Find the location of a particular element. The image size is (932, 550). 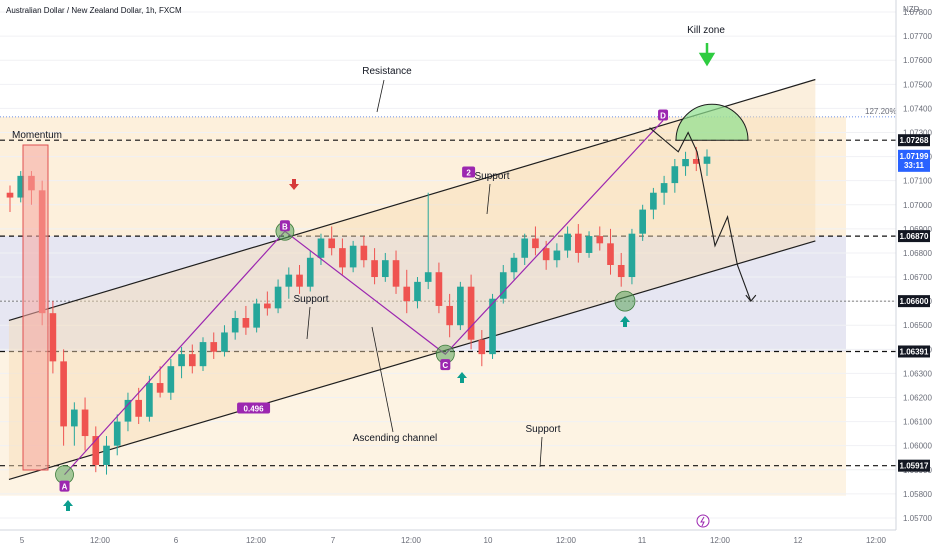

projection-arrow-icon is located at coordinates (751, 298).